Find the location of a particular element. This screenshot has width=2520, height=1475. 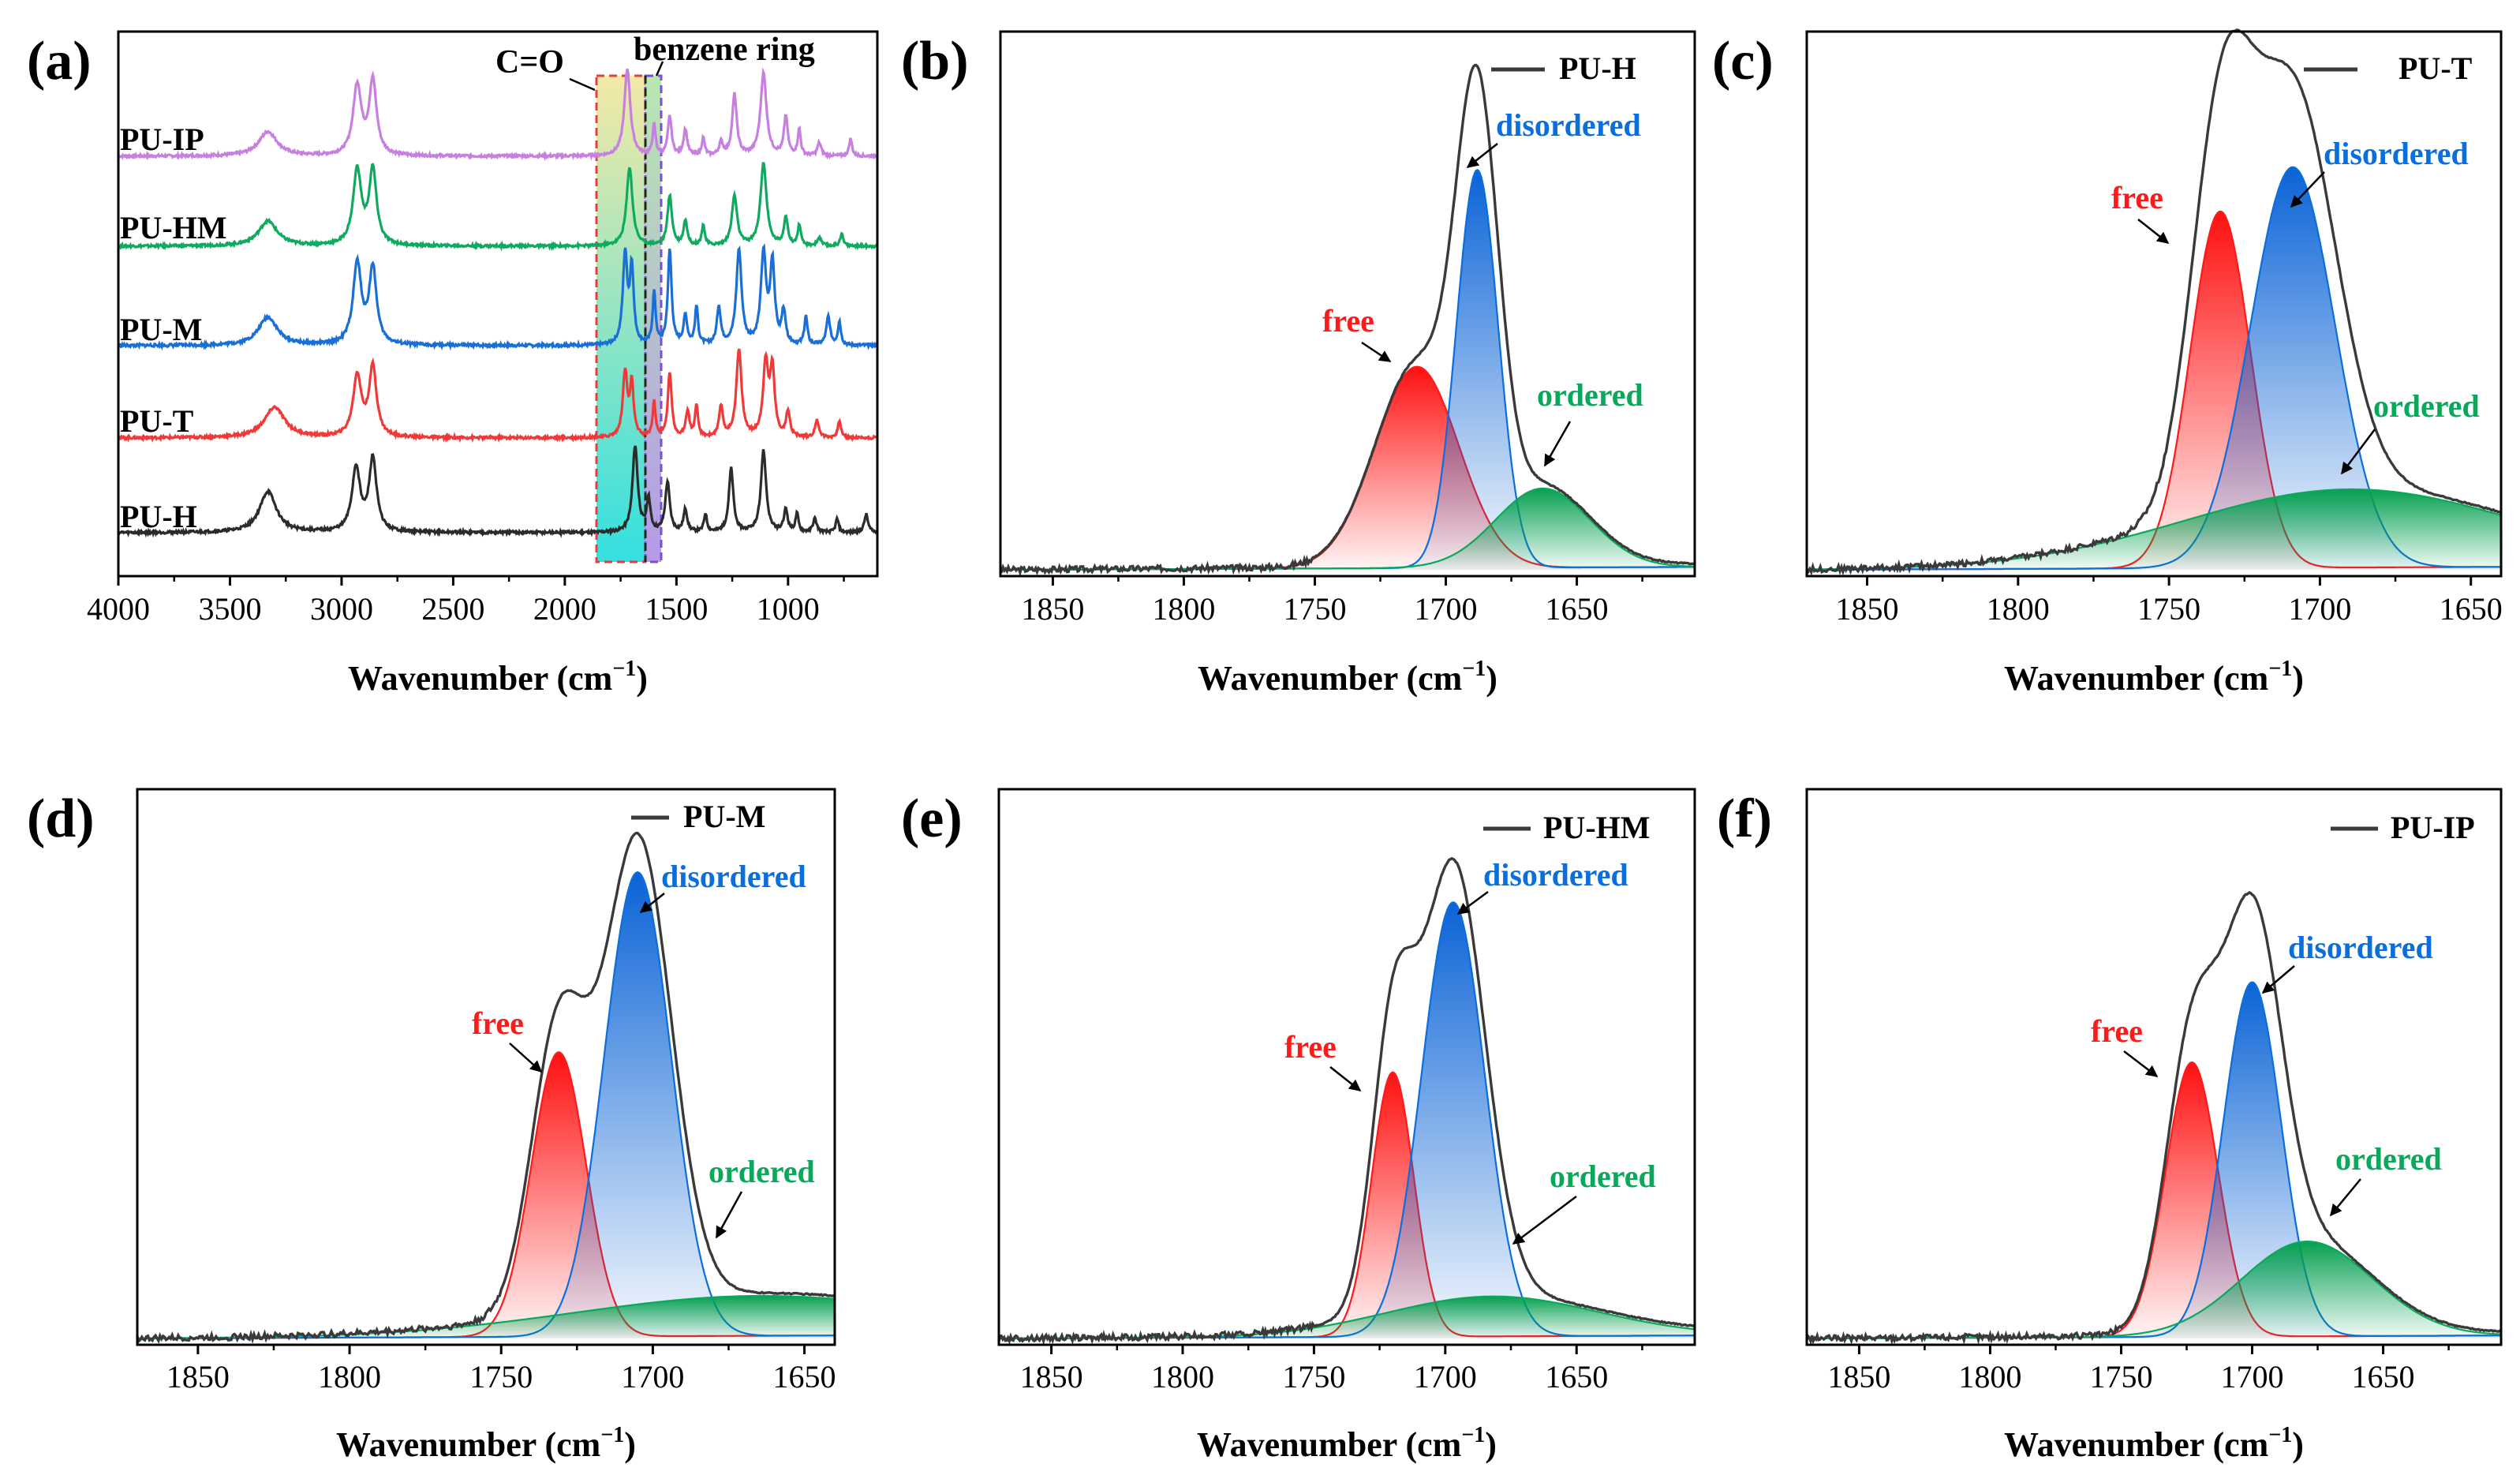

e-tick-1850: 1850 is located at coordinates (1051, 1377).